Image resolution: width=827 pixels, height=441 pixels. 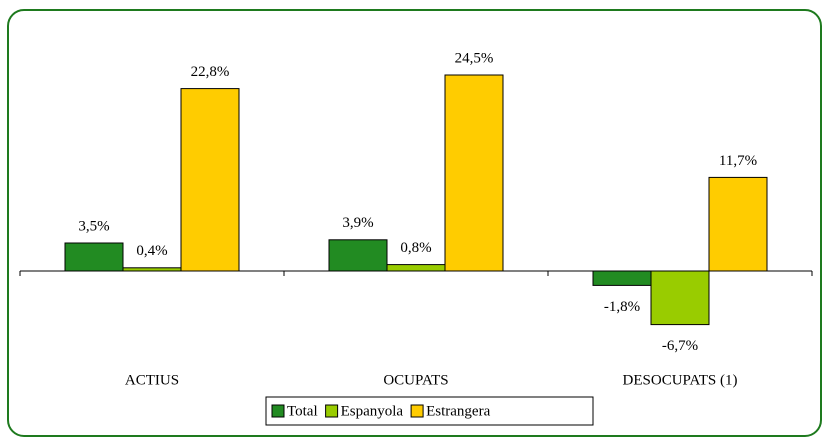 I want to click on data-label: 3,5%, so click(x=93, y=226).